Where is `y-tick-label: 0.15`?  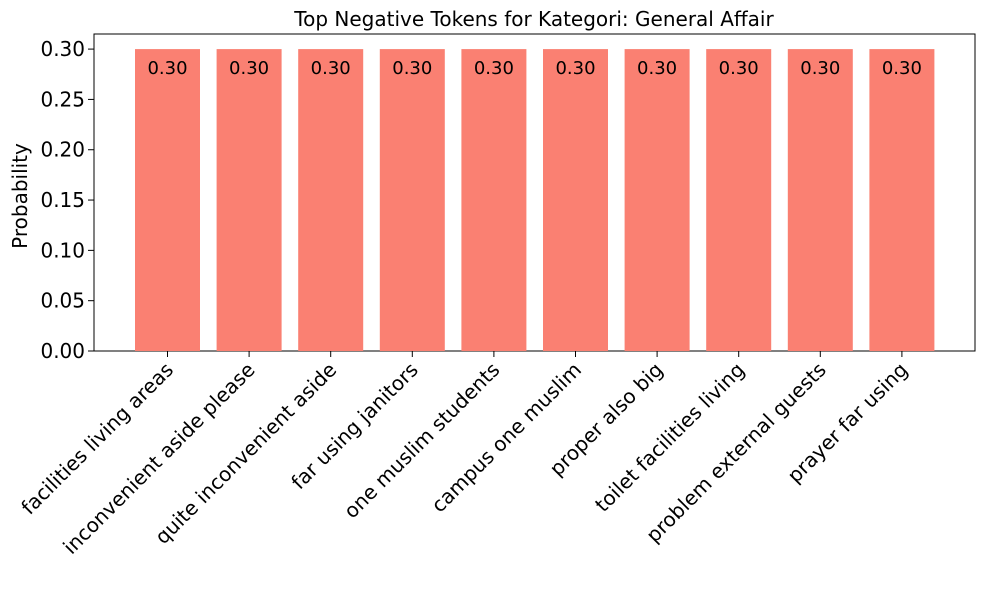
y-tick-label: 0.15 is located at coordinates (62, 200).